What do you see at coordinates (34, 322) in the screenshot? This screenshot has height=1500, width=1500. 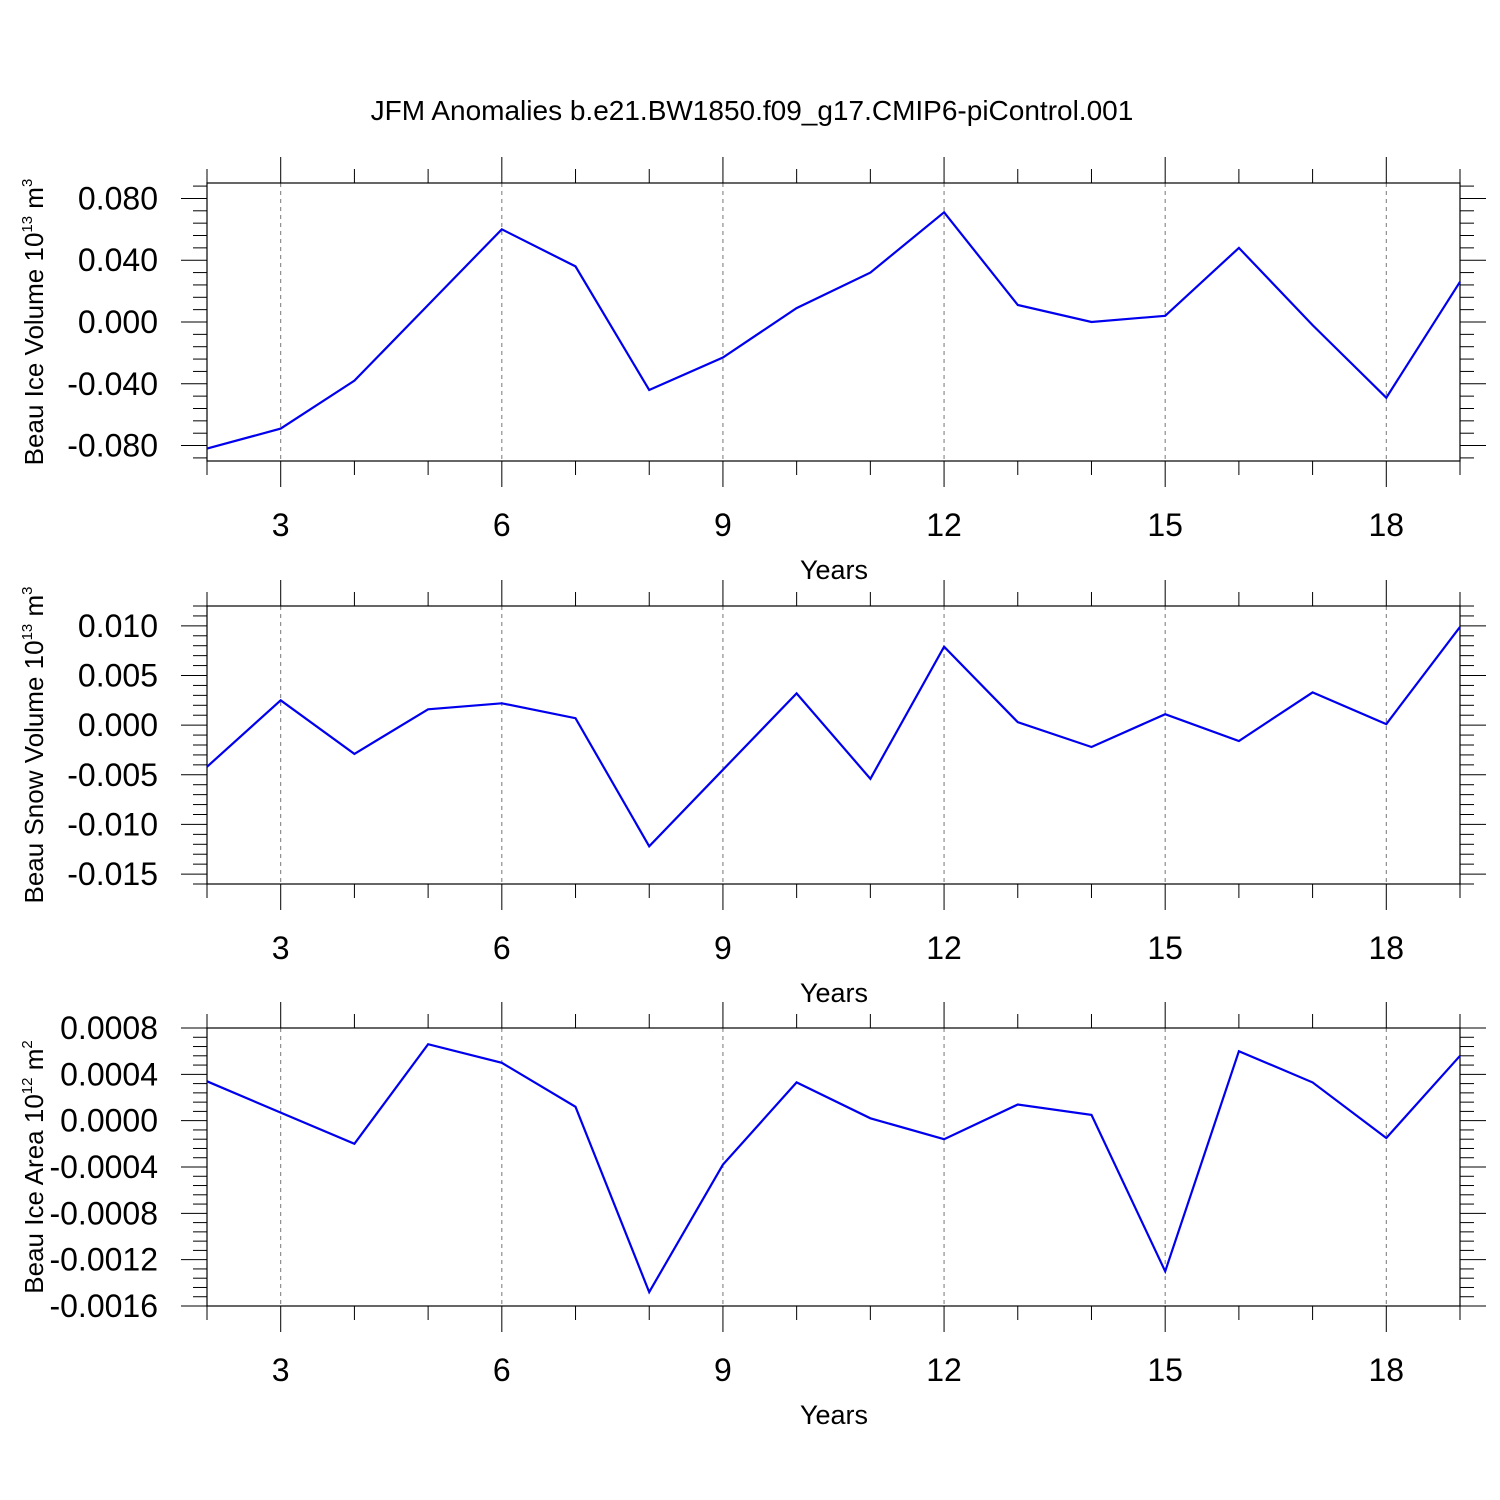 I see `y-axis-label: Beau Ice Volume 1013 m3` at bounding box center [34, 322].